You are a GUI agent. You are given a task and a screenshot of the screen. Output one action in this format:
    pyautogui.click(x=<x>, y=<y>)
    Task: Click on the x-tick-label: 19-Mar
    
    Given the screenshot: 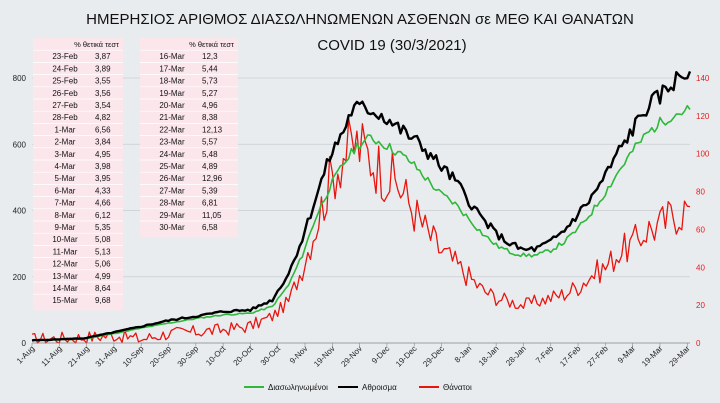 What is the action you would take?
    pyautogui.click(x=652, y=356)
    